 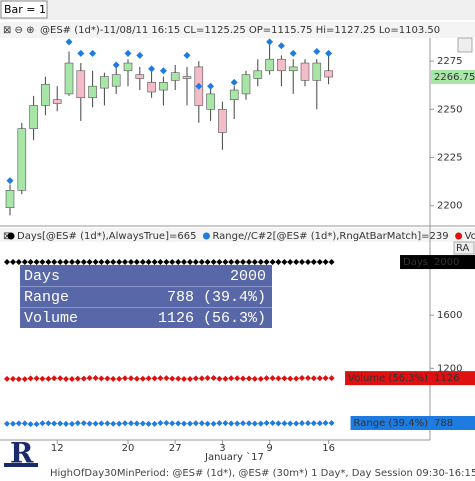 What do you see at coordinates (443, 423) in the screenshot?
I see `last-value: 788` at bounding box center [443, 423].